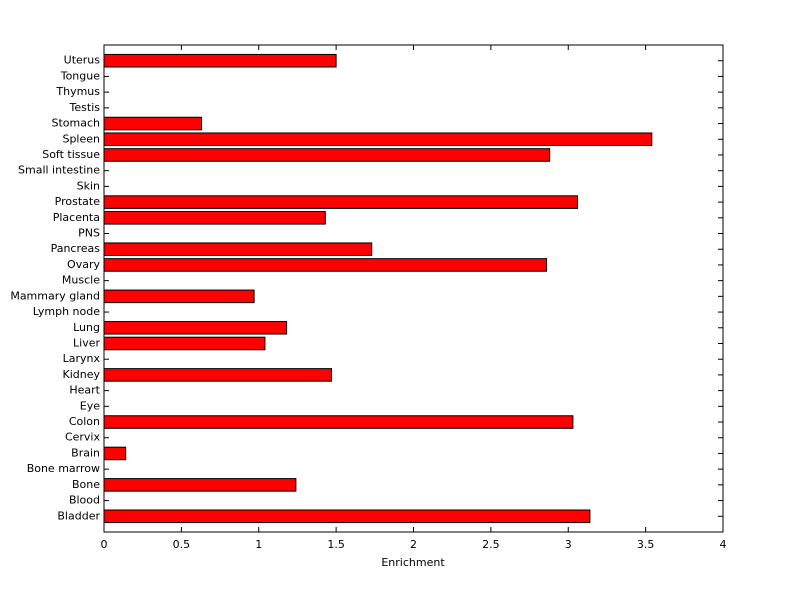 The width and height of the screenshot is (800, 599). I want to click on x-axis-label: Enrichment, so click(413, 562).